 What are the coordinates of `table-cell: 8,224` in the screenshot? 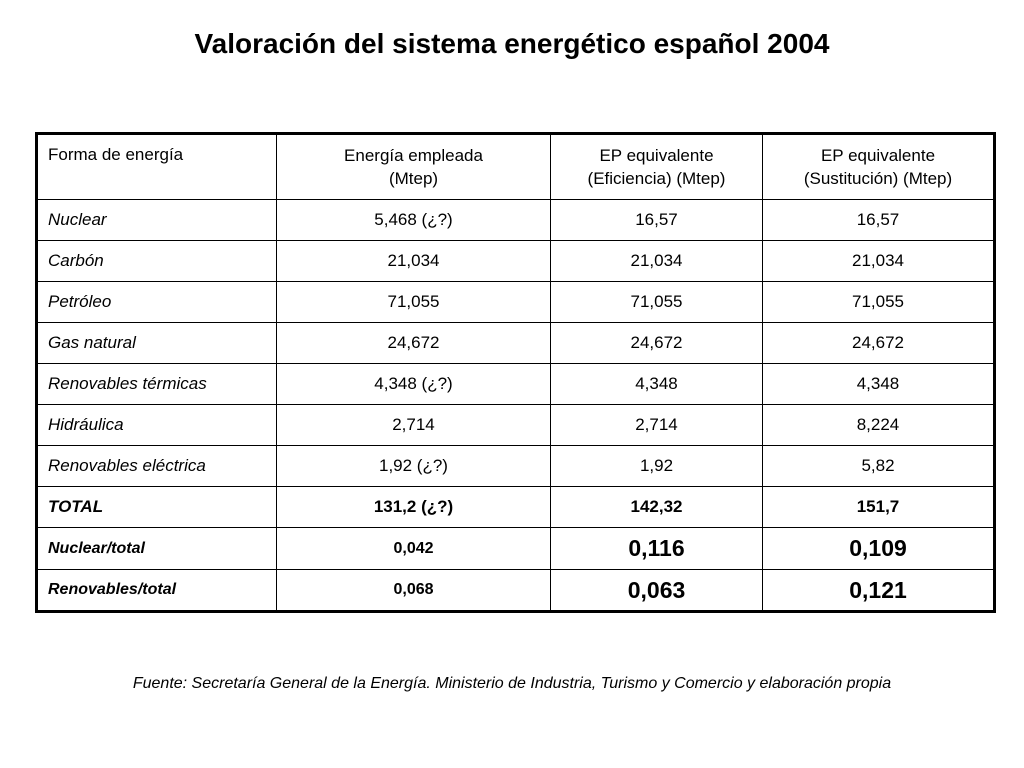 It's located at (878, 425).